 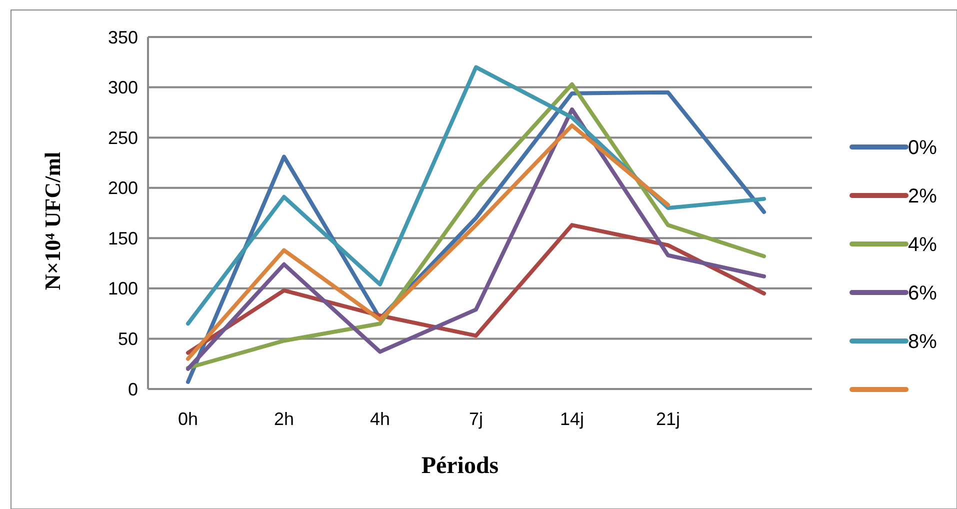 What do you see at coordinates (123, 238) in the screenshot?
I see `y-tick-label: 150` at bounding box center [123, 238].